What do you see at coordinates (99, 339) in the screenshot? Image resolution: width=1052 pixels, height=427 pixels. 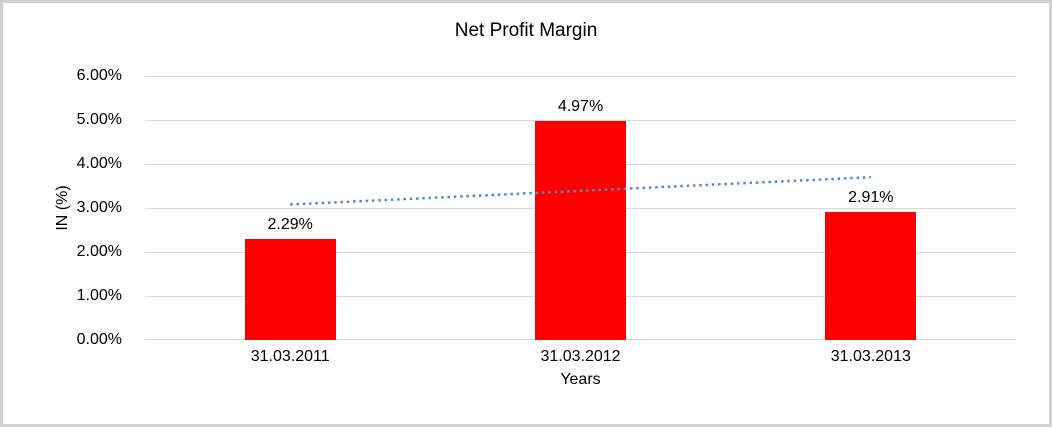 I see `y-tick-label: 0.00%` at bounding box center [99, 339].